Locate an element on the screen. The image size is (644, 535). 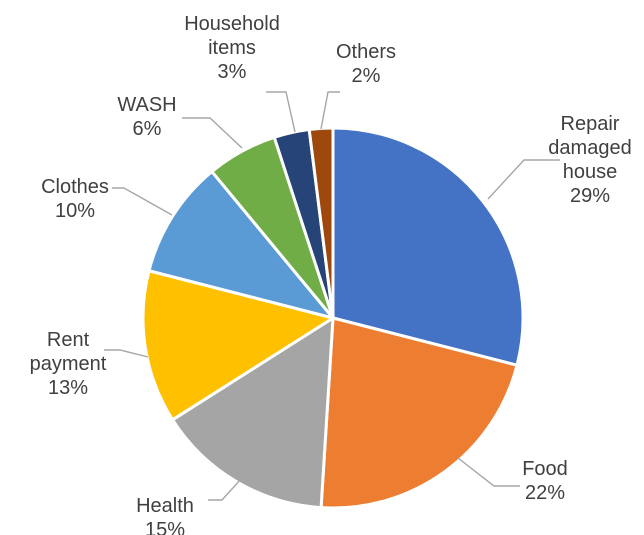
data-label-food: Food 22% is located at coordinates (545, 481).